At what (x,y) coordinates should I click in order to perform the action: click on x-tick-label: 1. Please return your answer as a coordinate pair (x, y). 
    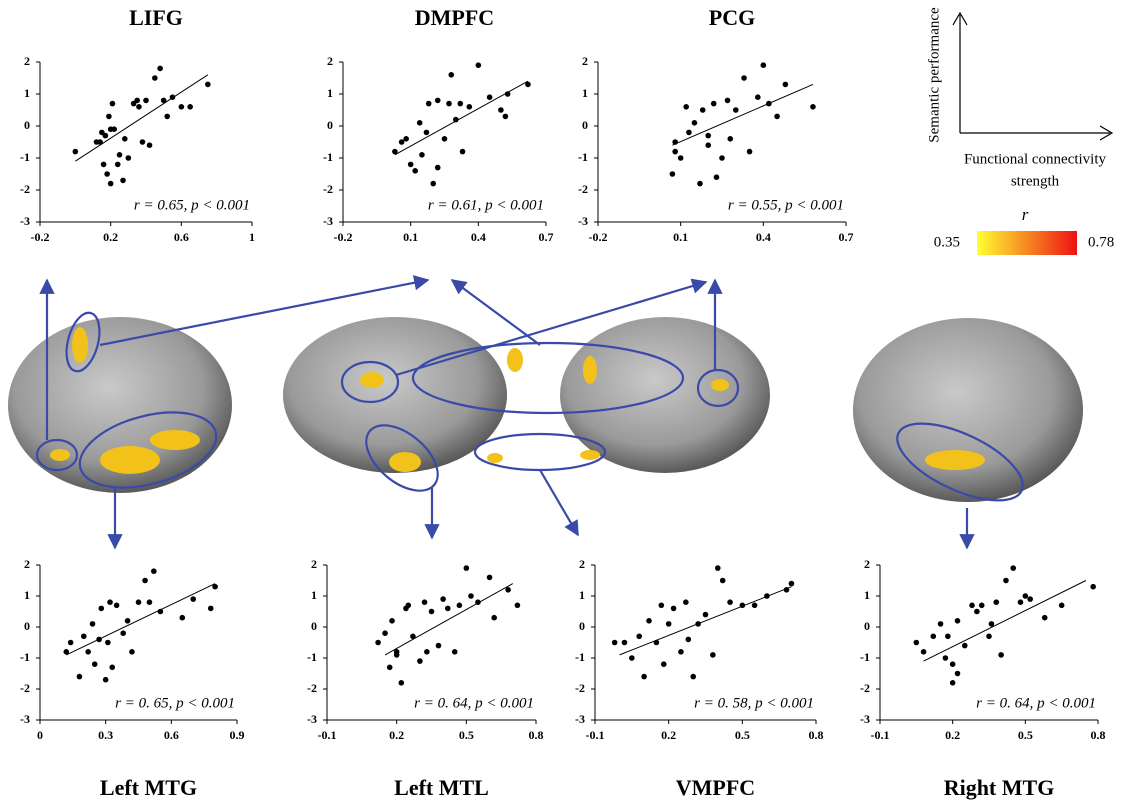
    Looking at the image, I should click on (252, 237).